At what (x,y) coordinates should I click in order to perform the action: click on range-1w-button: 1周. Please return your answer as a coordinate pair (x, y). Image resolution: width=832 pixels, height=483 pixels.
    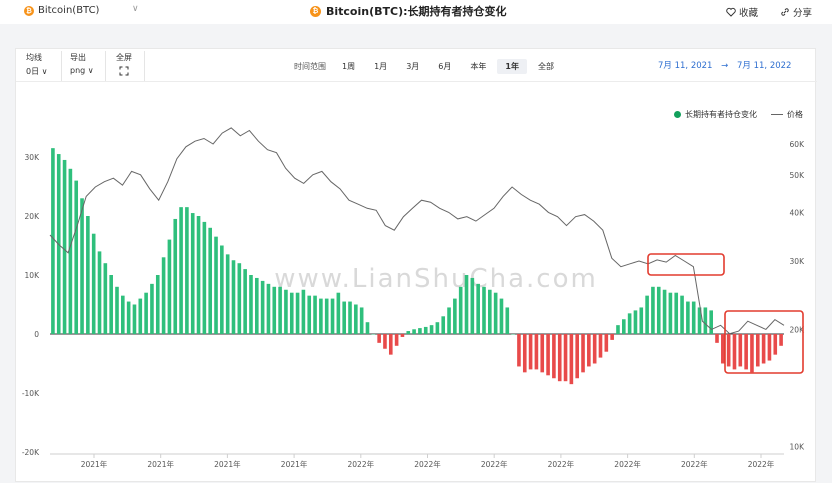
    Looking at the image, I should click on (349, 66).